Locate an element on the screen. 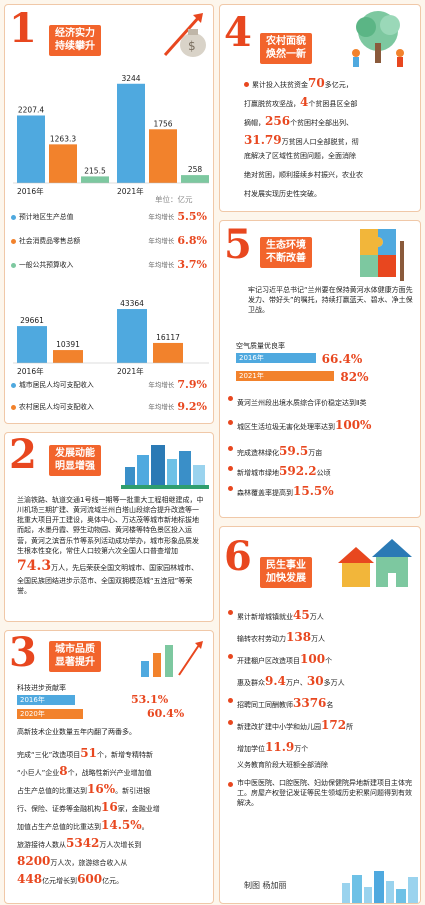 The image size is (425, 905). highlight-number: 5342 is located at coordinates (83, 843).